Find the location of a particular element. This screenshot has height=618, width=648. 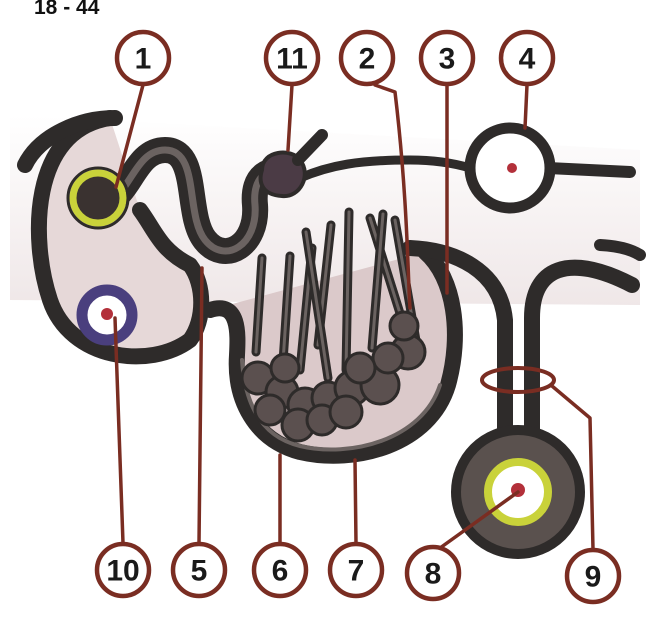

figure-id: 18 - 44 is located at coordinates (67, 9).